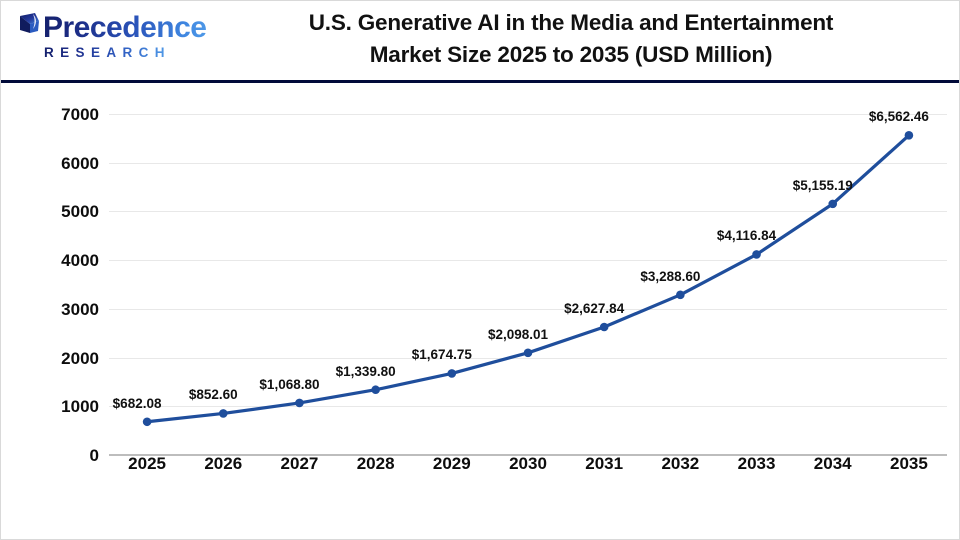  I want to click on precedence-research-logo: Precedence RESEARCH, so click(110, 40).